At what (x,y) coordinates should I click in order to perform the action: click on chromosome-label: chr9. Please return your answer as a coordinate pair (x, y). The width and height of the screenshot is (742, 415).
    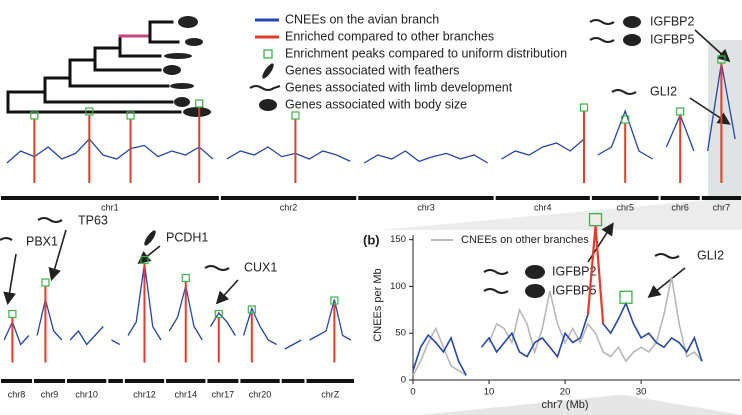
    Looking at the image, I should click on (50, 394).